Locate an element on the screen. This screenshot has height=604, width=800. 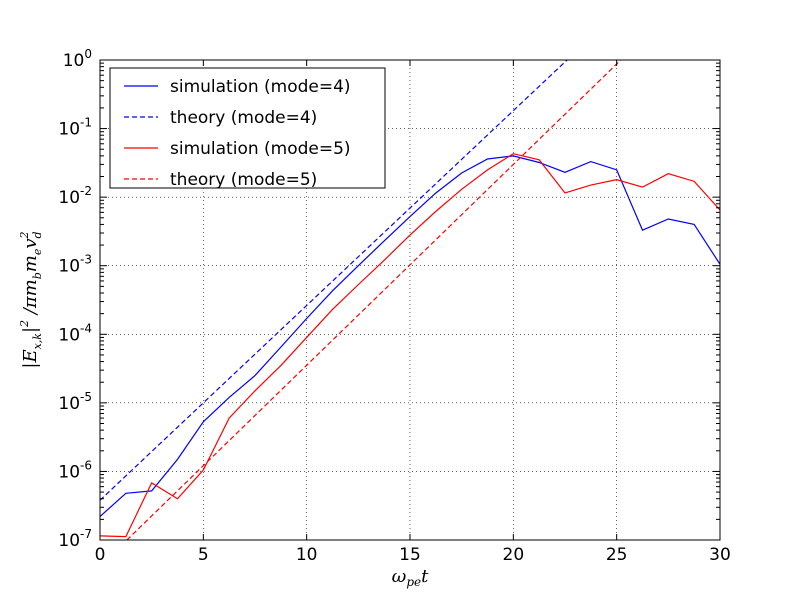
y-tick-exponent: -5 is located at coordinates (86, 397).